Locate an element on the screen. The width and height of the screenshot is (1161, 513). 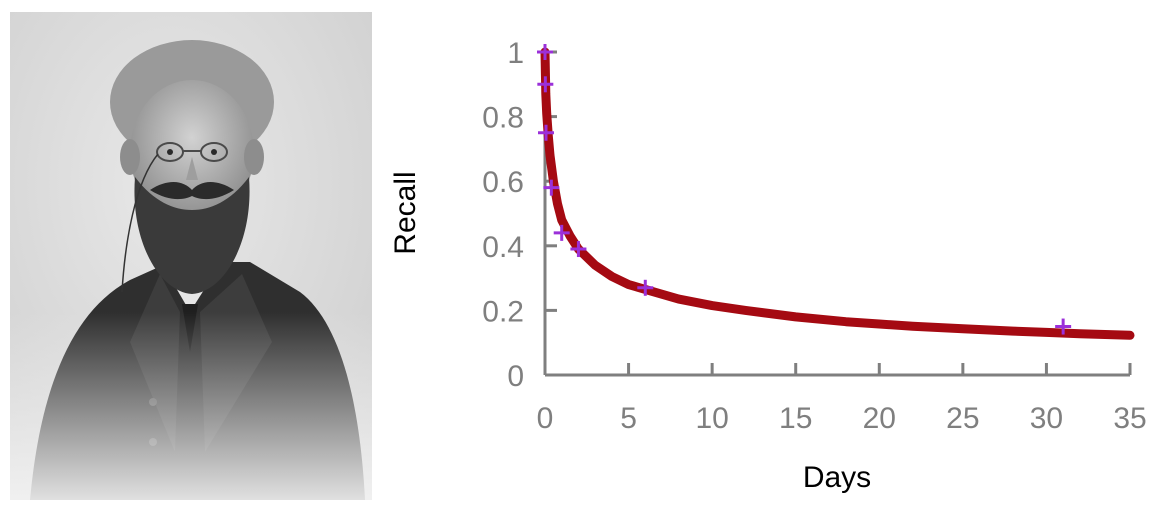
x-tick-label: 5 is located at coordinates (628, 418).